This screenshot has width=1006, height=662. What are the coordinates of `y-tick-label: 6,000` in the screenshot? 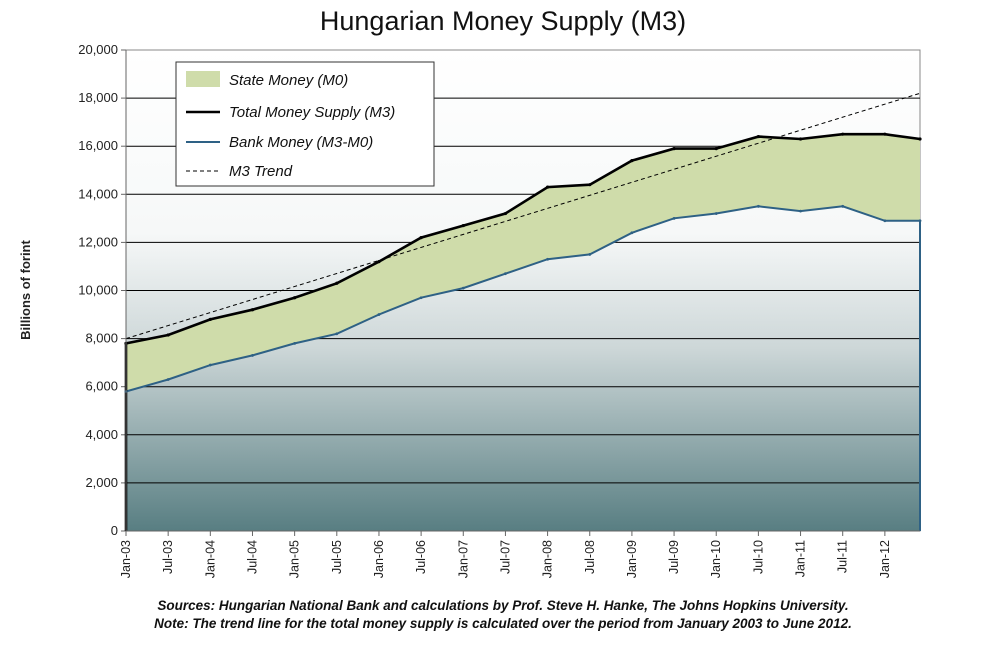 It's located at (101, 386).